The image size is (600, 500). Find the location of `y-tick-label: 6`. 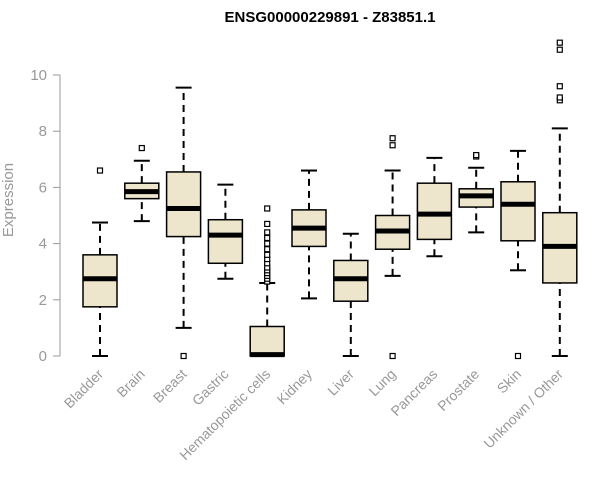

y-tick-label: 6 is located at coordinates (43, 187).